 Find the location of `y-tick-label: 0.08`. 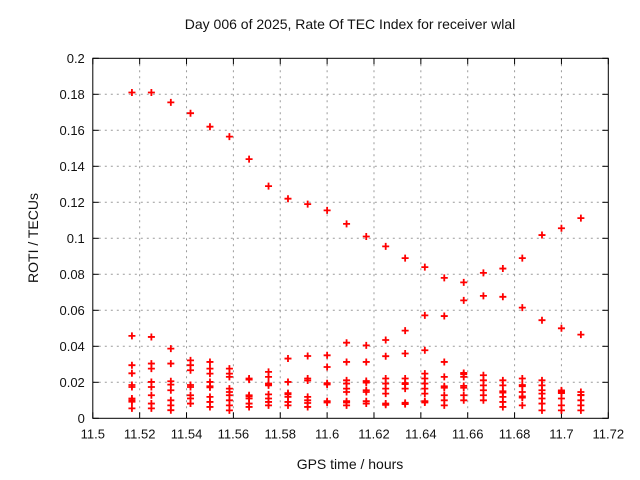

y-tick-label: 0.08 is located at coordinates (71, 274).